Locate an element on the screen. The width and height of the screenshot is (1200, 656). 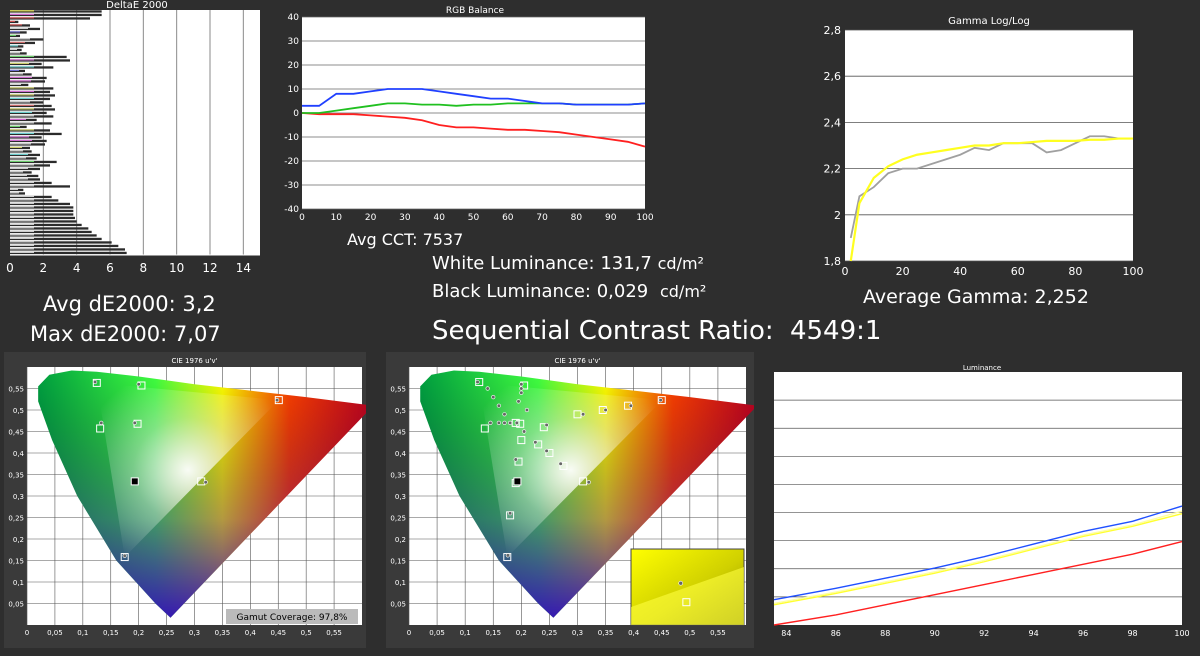
white-luminance: White Luminance: 131,7 cd/m² is located at coordinates (568, 263).